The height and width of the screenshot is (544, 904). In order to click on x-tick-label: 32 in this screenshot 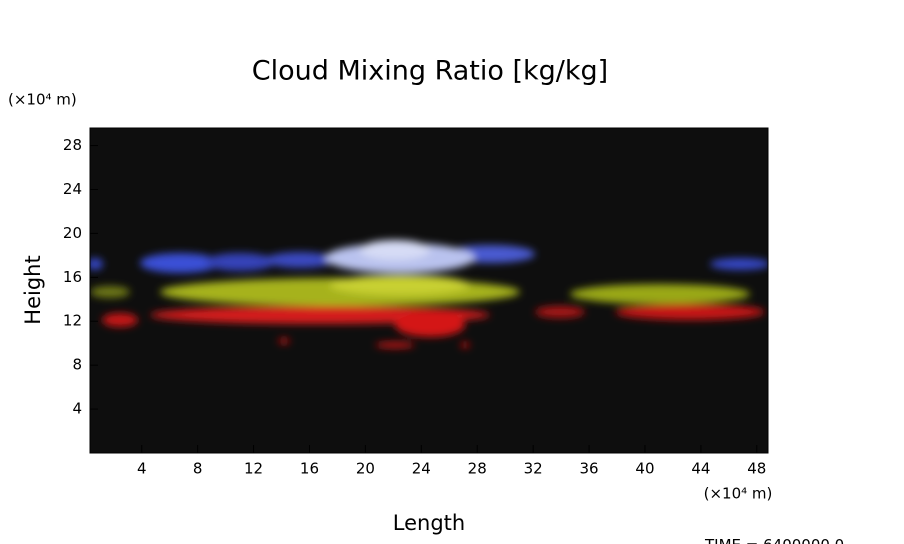, I will do `click(533, 469)`.